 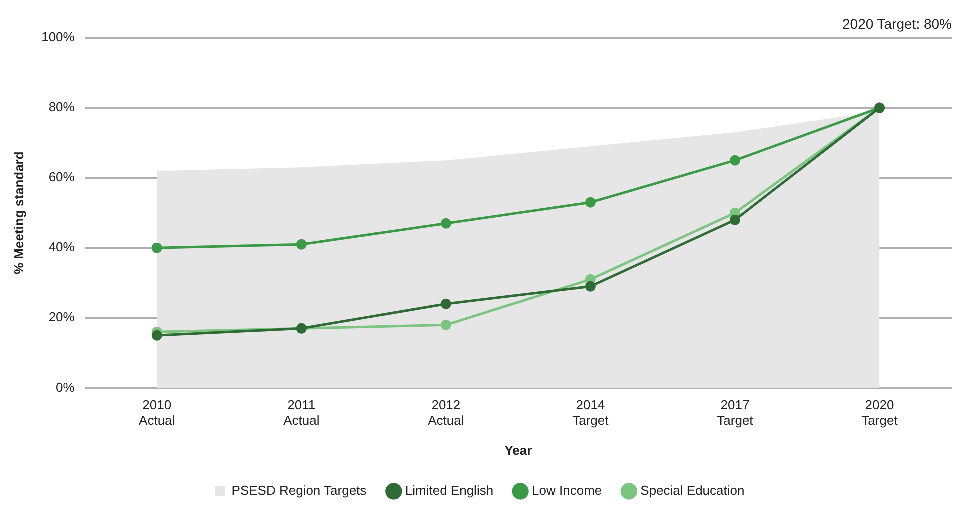 I want to click on x-tick-label: 2020 Target, so click(x=880, y=413).